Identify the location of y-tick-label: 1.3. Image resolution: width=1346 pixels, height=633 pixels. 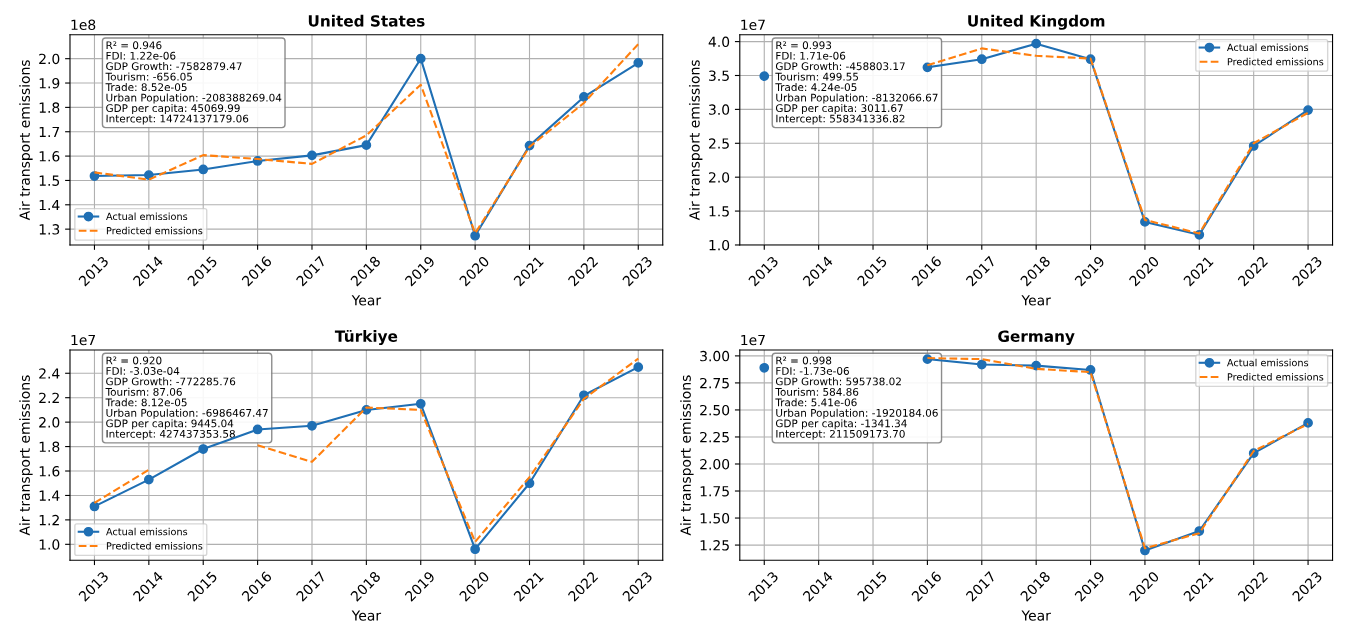
(49, 229).